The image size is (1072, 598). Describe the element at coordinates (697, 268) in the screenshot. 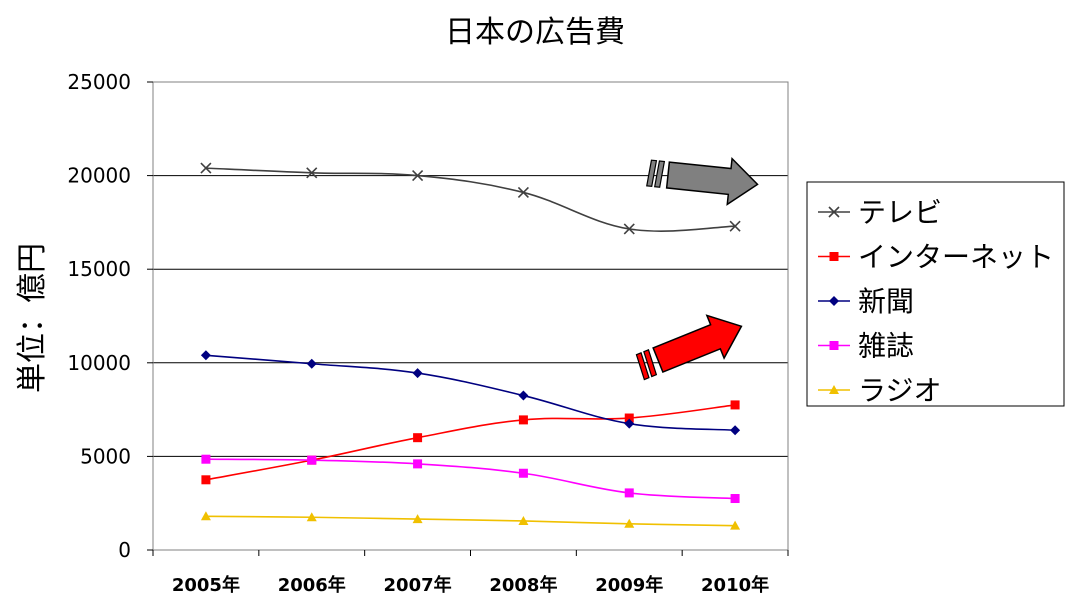

I see `annotation-layer` at that location.